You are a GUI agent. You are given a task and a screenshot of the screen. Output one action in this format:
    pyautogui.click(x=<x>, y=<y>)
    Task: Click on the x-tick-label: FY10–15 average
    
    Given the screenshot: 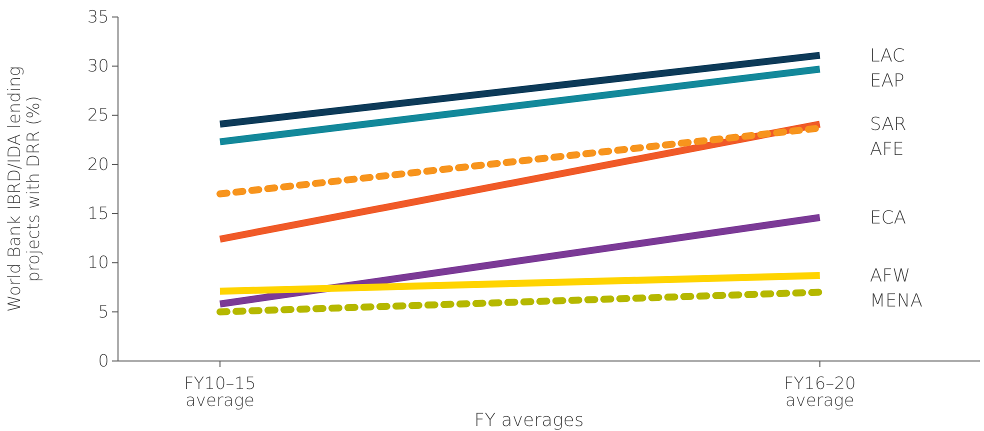 What is the action you would take?
    pyautogui.click(x=220, y=392)
    